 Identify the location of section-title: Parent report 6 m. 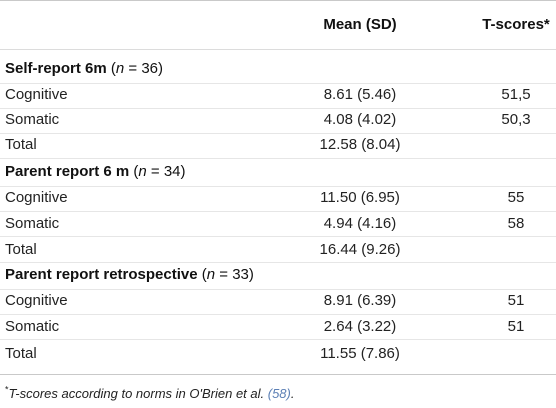
(67, 171).